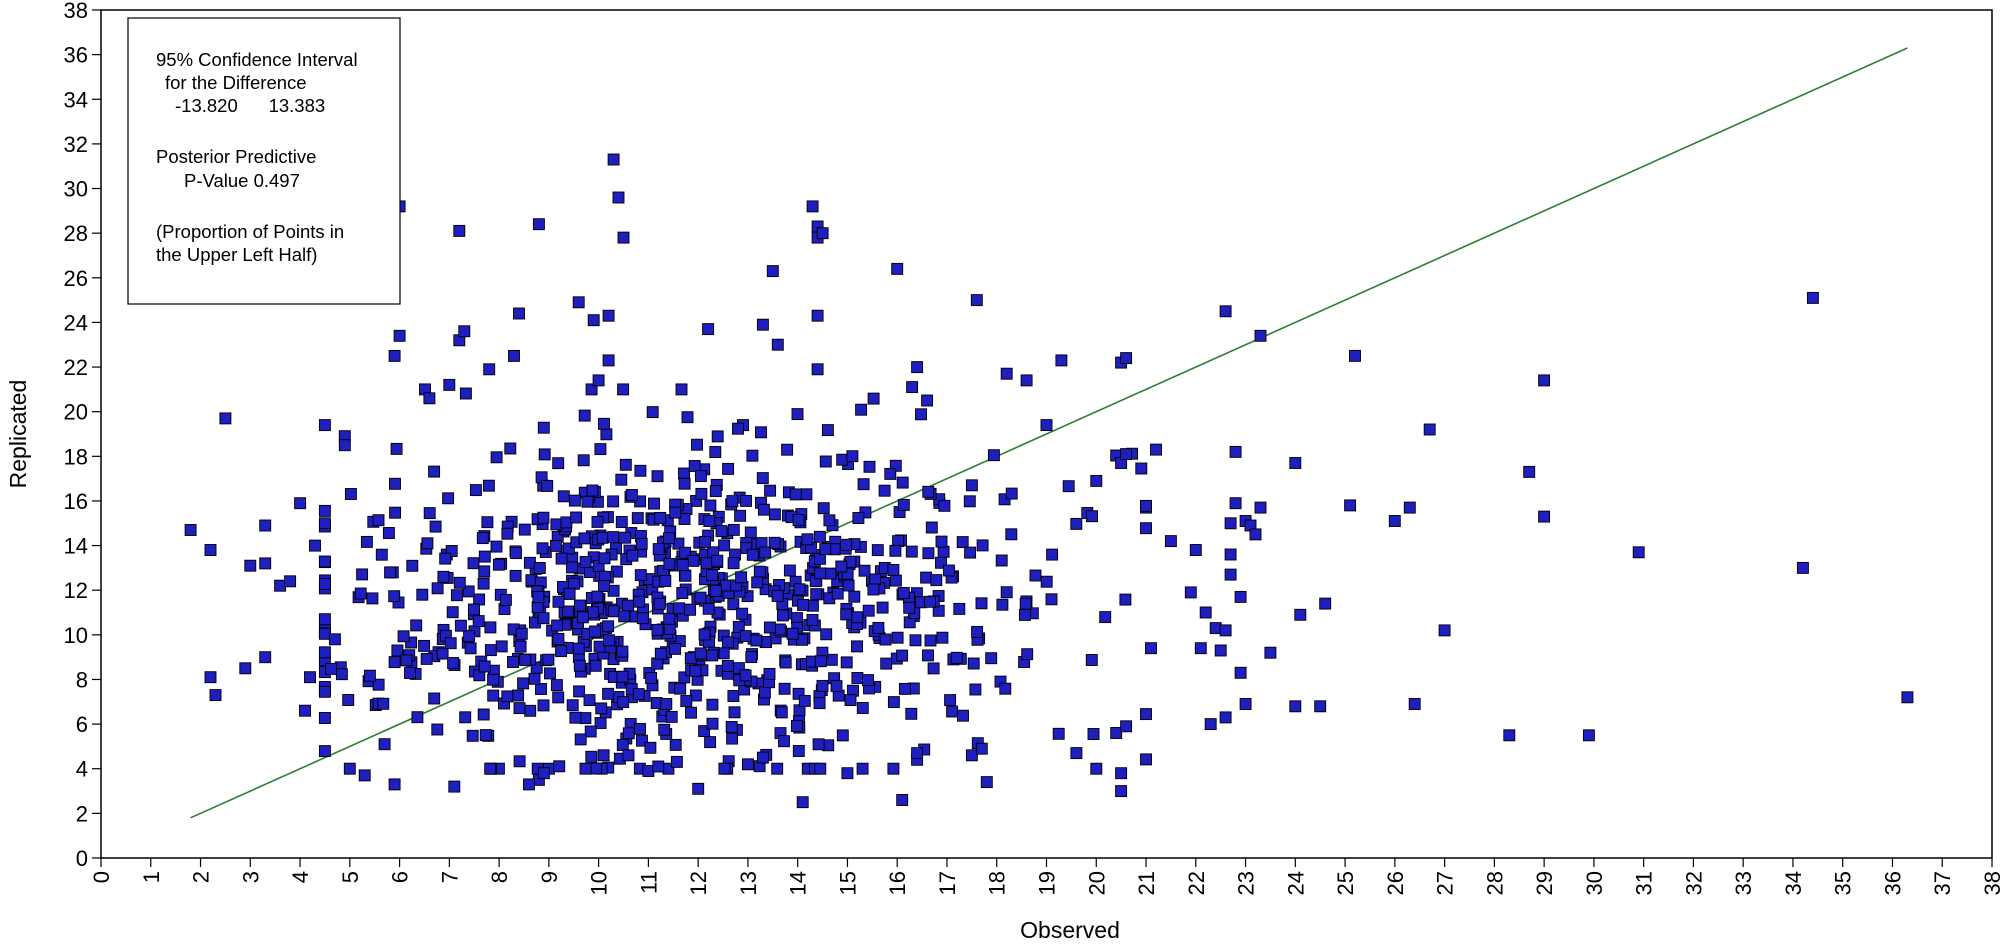  What do you see at coordinates (101, 877) in the screenshot?
I see `x-tick-label: 0` at bounding box center [101, 877].